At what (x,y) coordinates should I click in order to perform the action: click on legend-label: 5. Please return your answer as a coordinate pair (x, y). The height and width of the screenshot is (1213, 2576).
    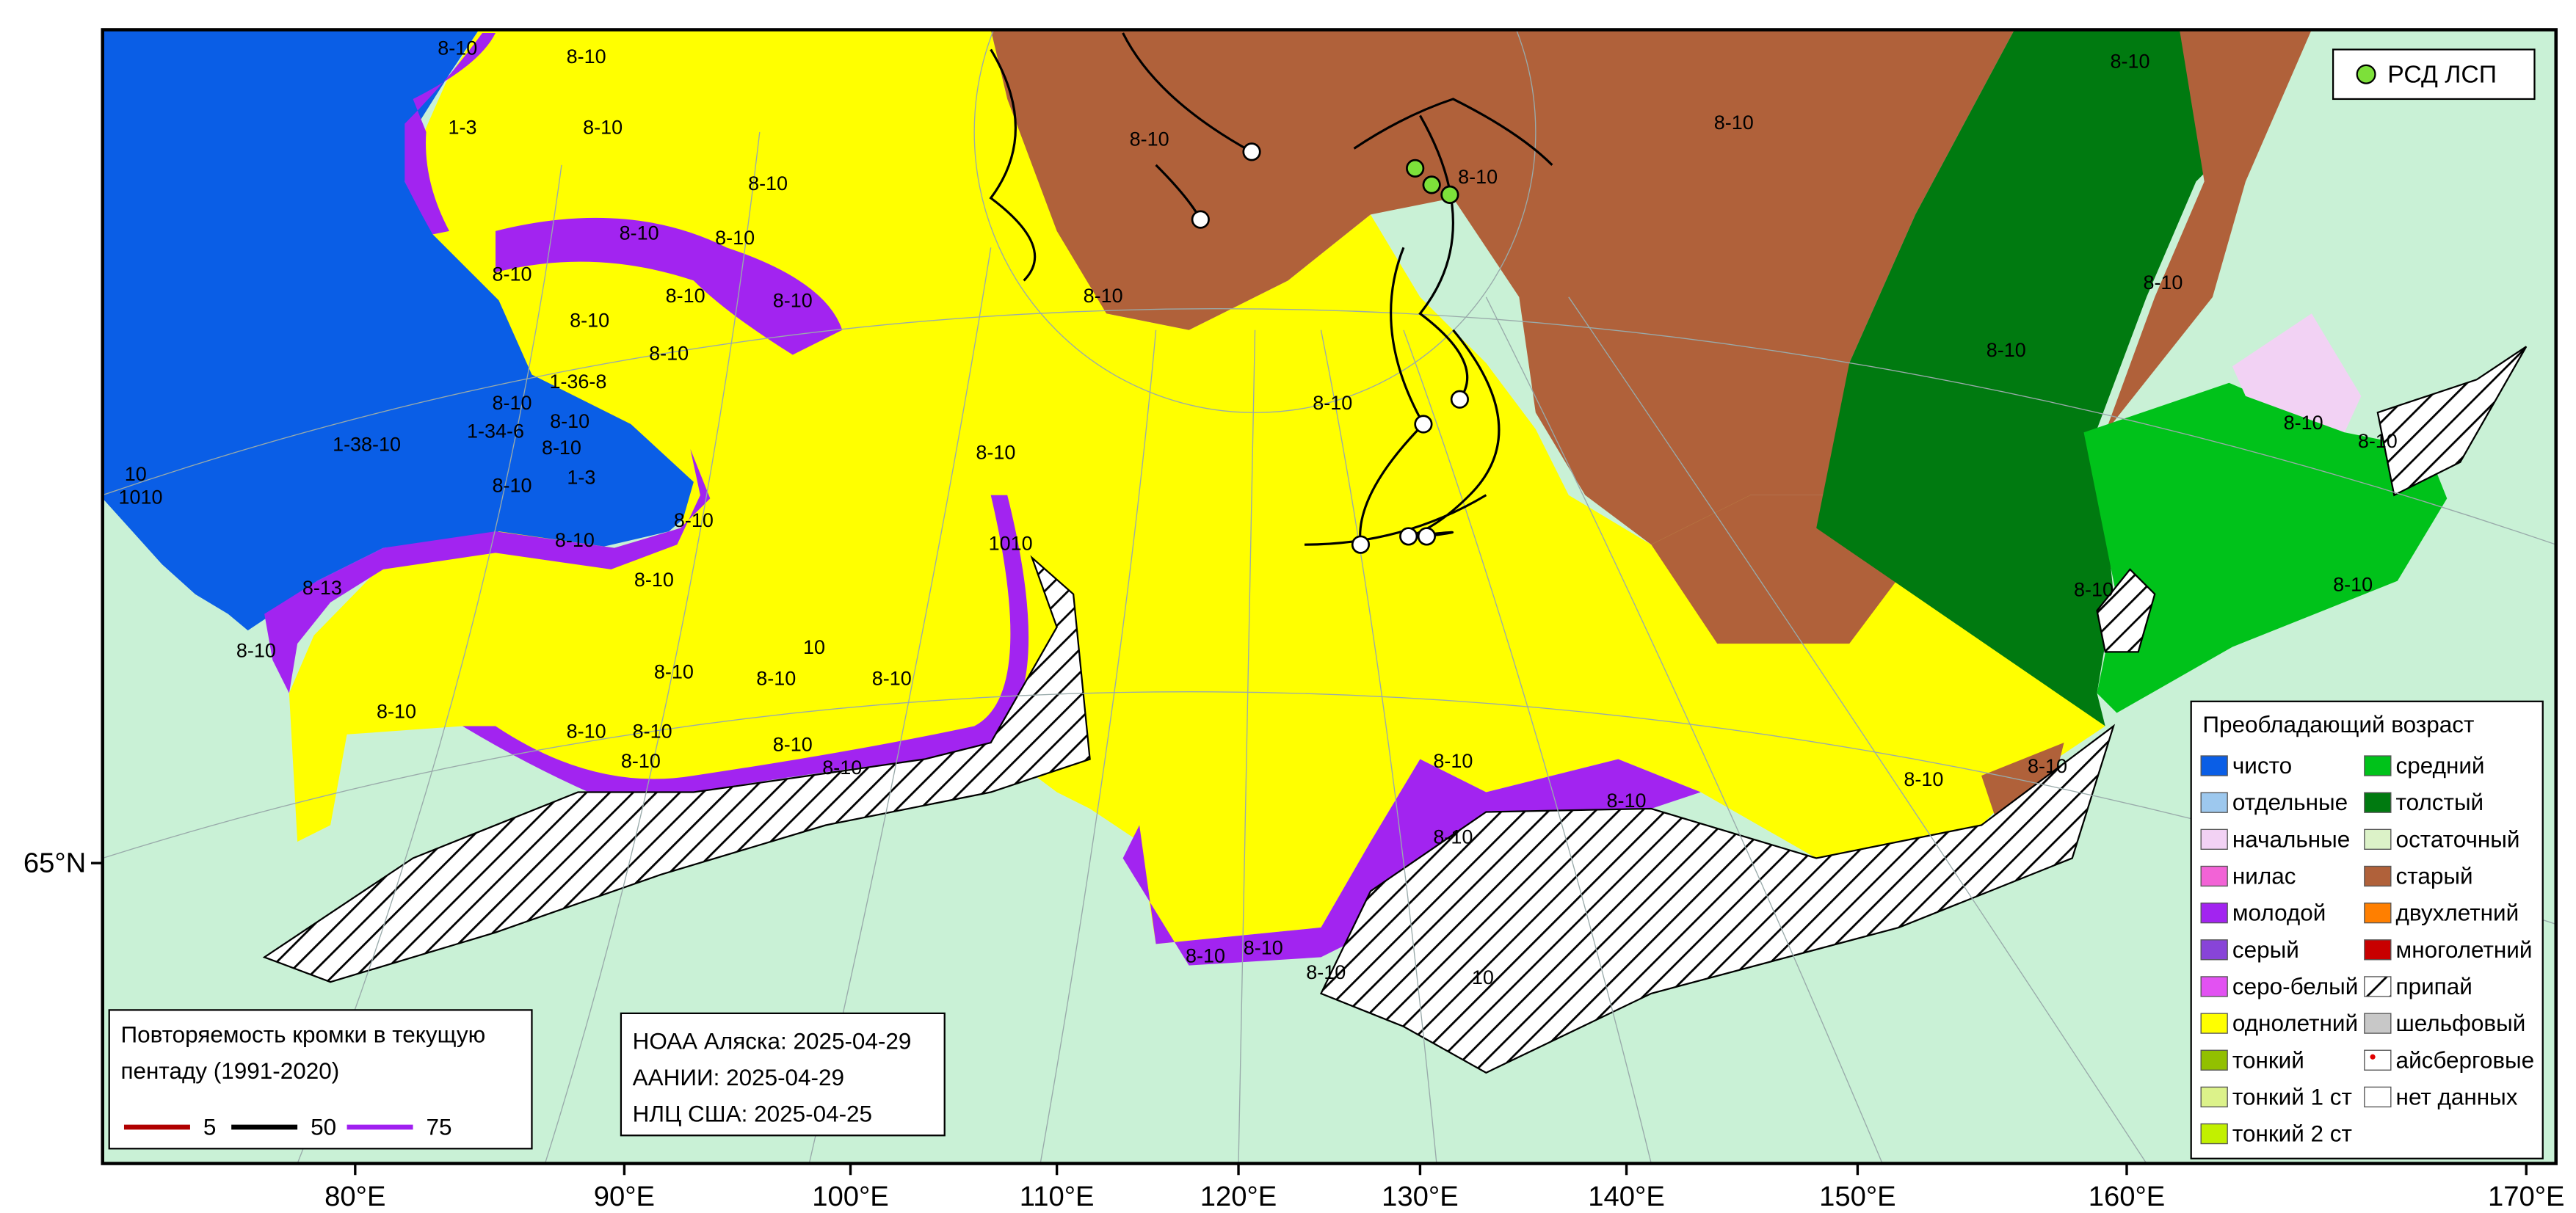
    Looking at the image, I should click on (210, 1127).